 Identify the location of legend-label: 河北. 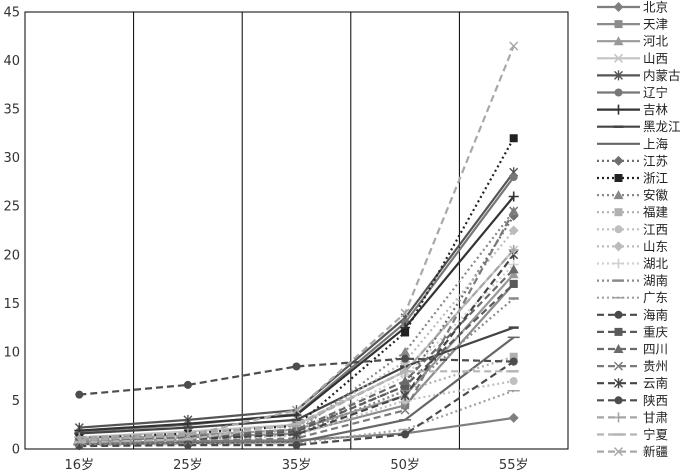
(656, 41).